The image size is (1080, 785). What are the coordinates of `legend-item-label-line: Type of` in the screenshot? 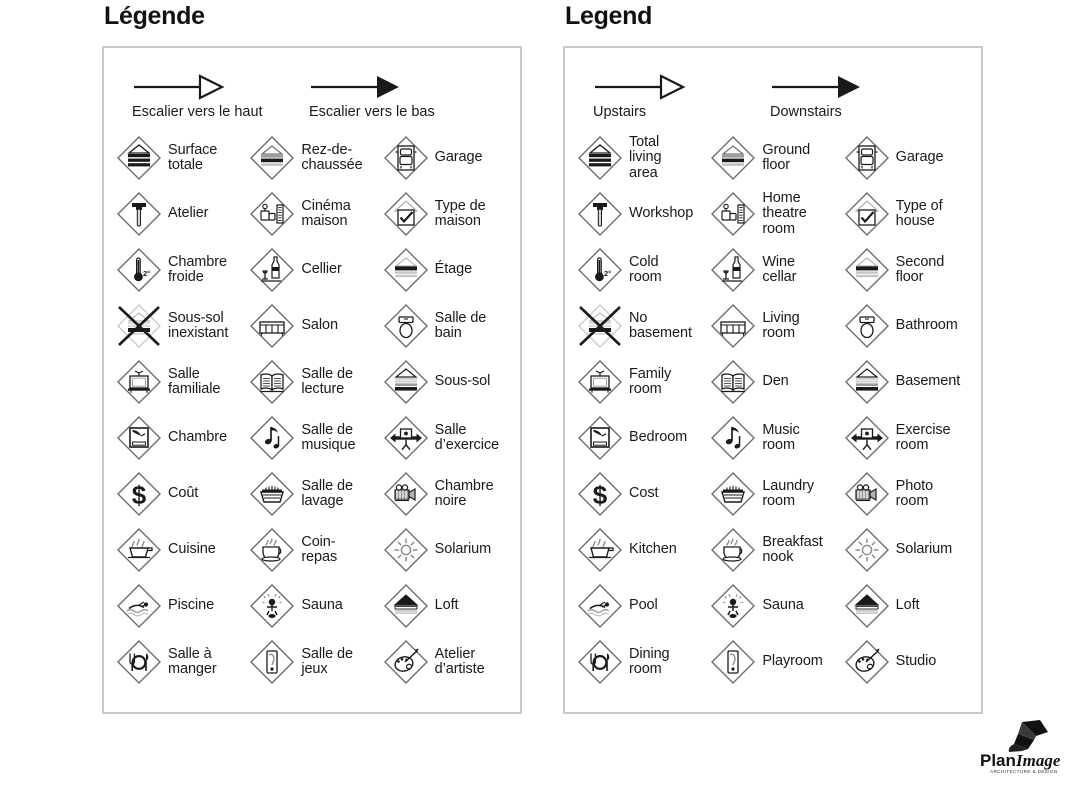 It's located at (919, 205).